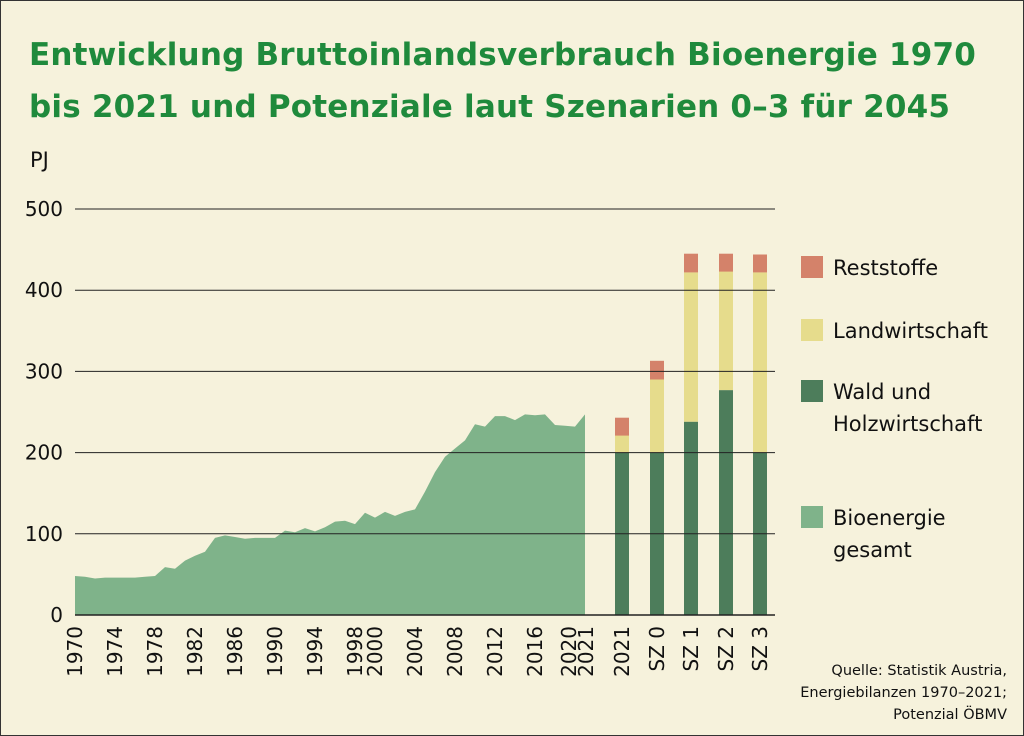 Image resolution: width=1024 pixels, height=736 pixels. Describe the element at coordinates (726, 648) in the screenshot. I see `x-tick-label: SZ 2` at that location.